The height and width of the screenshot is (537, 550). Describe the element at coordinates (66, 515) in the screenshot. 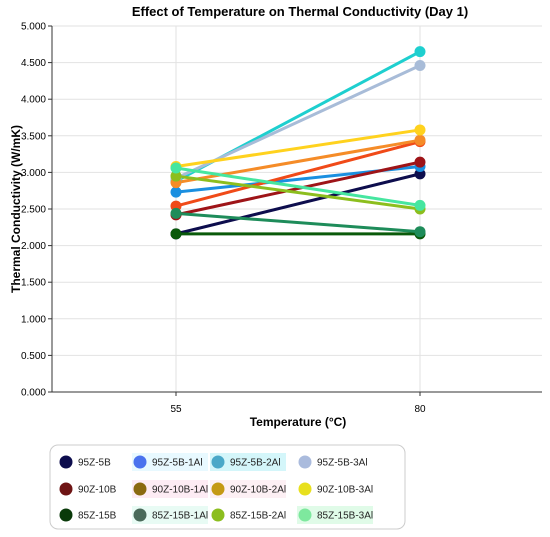

I see `legend-marker-85z-15b` at that location.